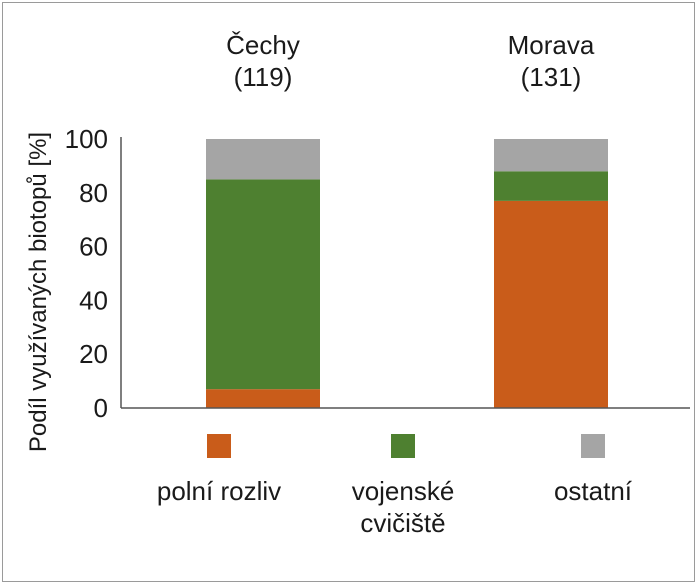 The width and height of the screenshot is (699, 586). What do you see at coordinates (263, 398) in the screenshot?
I see `bar-Čechy-polní-rozliv` at bounding box center [263, 398].